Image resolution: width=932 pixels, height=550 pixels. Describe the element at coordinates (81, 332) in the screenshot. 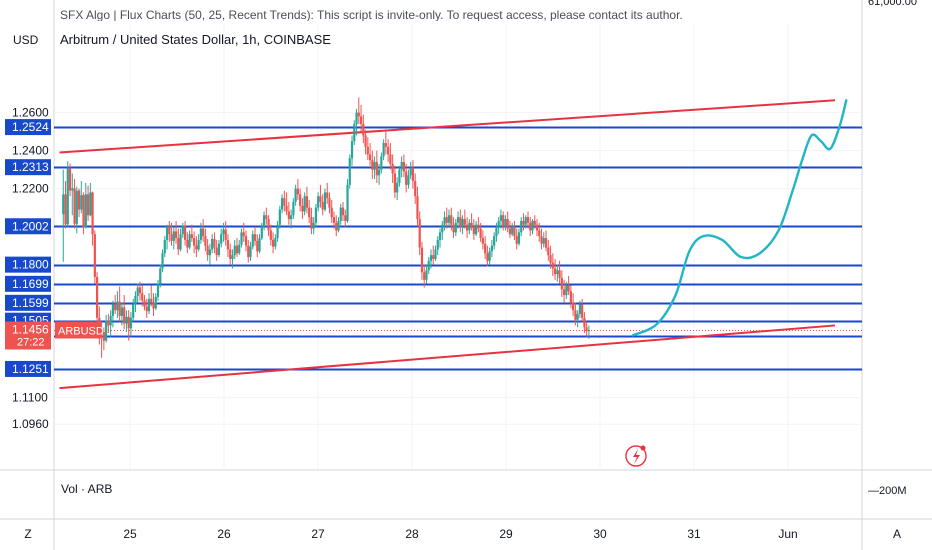

I see `symbol-label: ARBUSD` at that location.